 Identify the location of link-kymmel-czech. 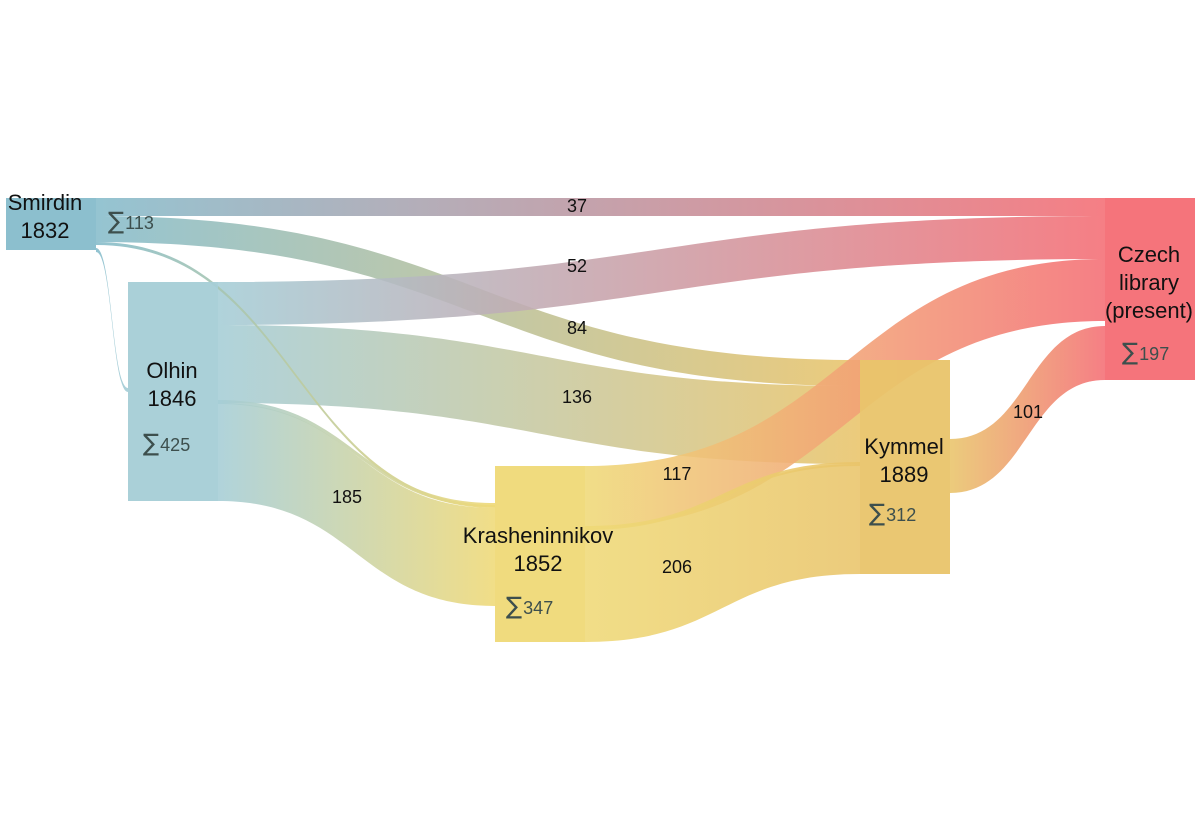
(1027, 409).